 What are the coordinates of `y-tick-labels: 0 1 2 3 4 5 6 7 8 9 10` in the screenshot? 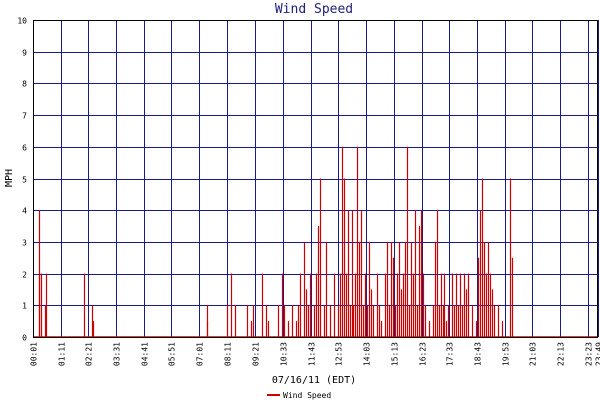 It's located at (22, 180).